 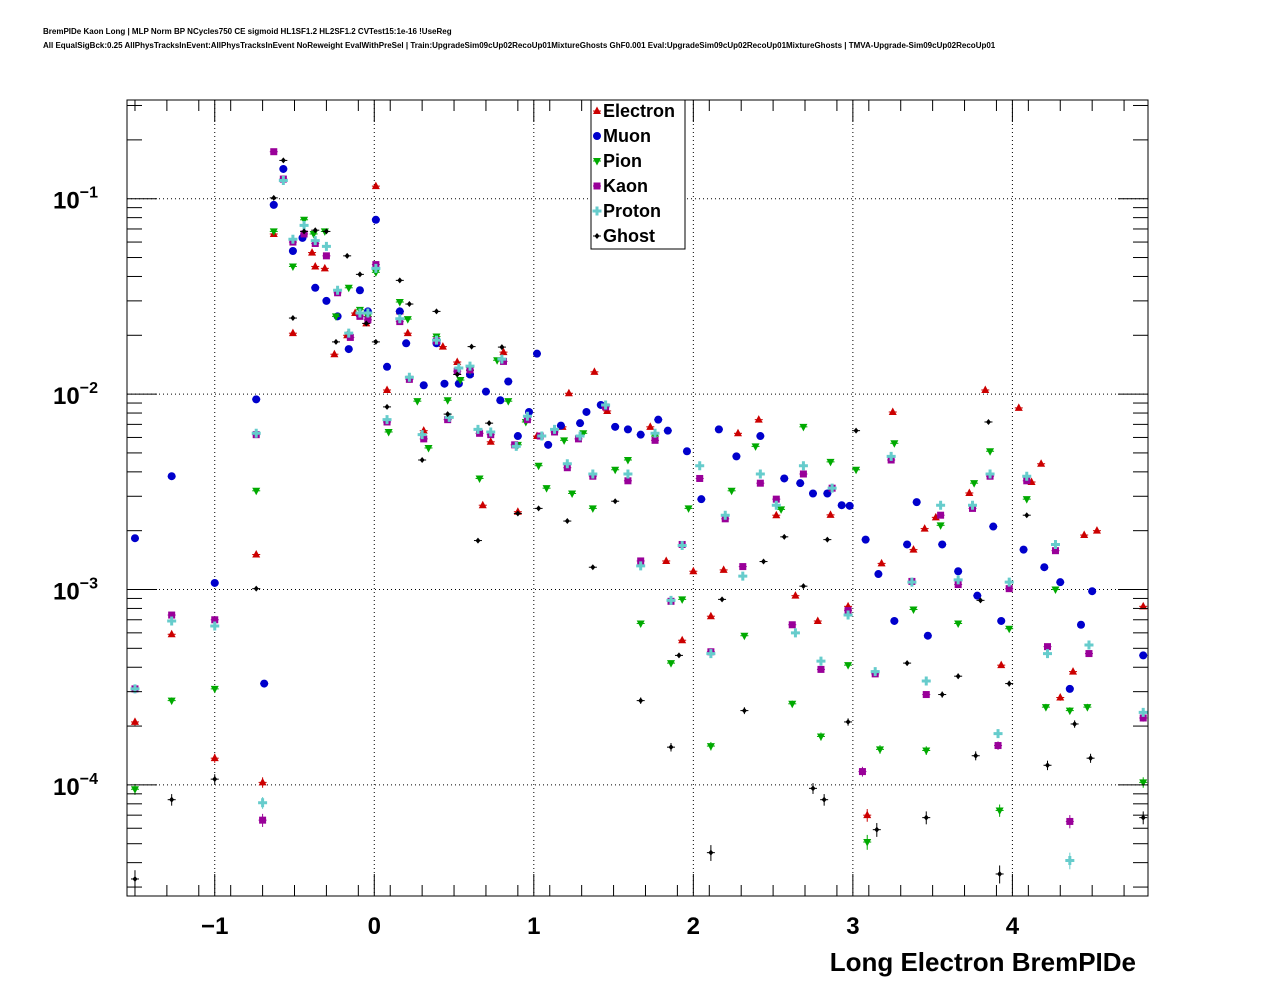 I want to click on x-tick-label: 2, so click(x=693, y=926).